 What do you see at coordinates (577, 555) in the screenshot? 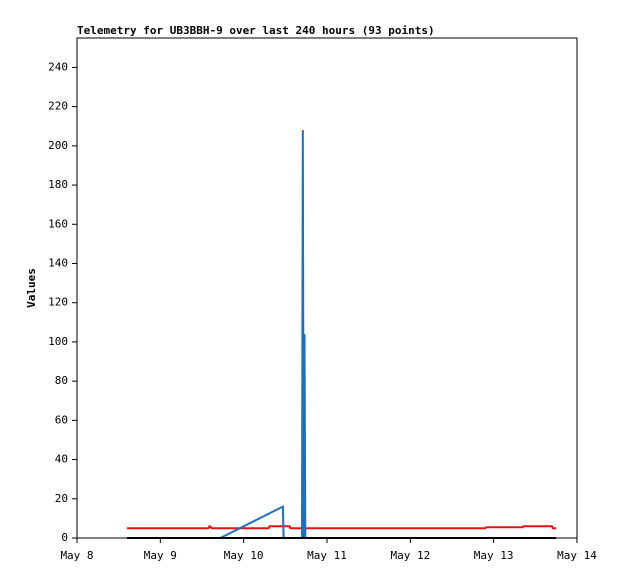
I see `x-tick-label: May 14` at bounding box center [577, 555].